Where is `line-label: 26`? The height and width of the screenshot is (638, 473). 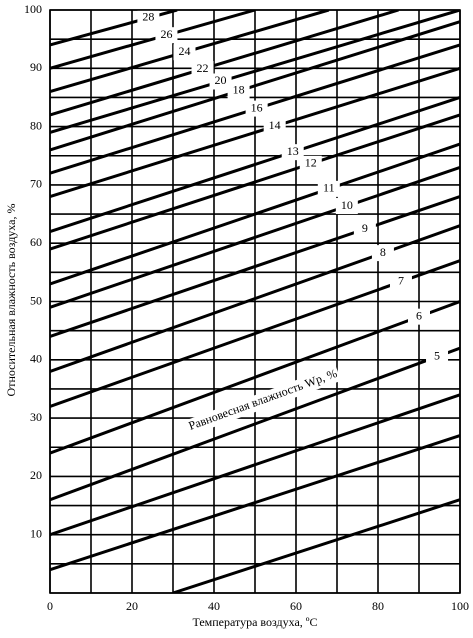 line-label: 26 is located at coordinates (166, 34).